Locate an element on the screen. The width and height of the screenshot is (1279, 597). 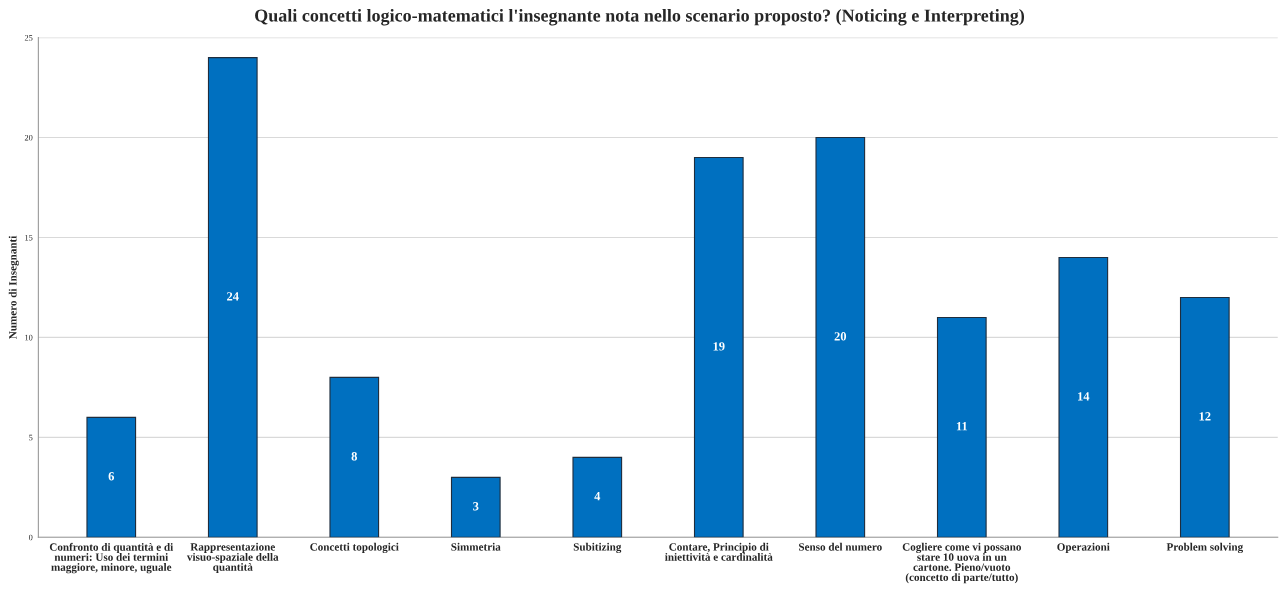
y-tick-label: 5 is located at coordinates (31, 437).